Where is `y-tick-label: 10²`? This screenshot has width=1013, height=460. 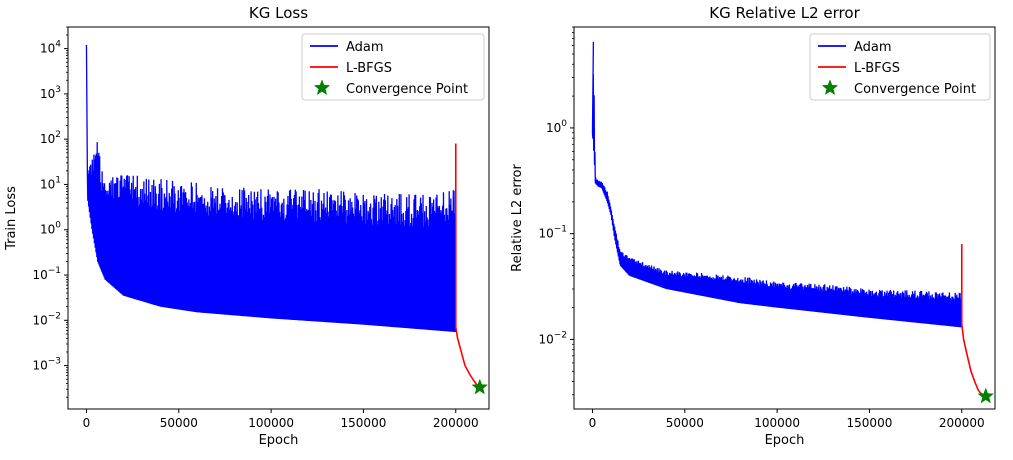
y-tick-label: 10² is located at coordinates (50, 138).